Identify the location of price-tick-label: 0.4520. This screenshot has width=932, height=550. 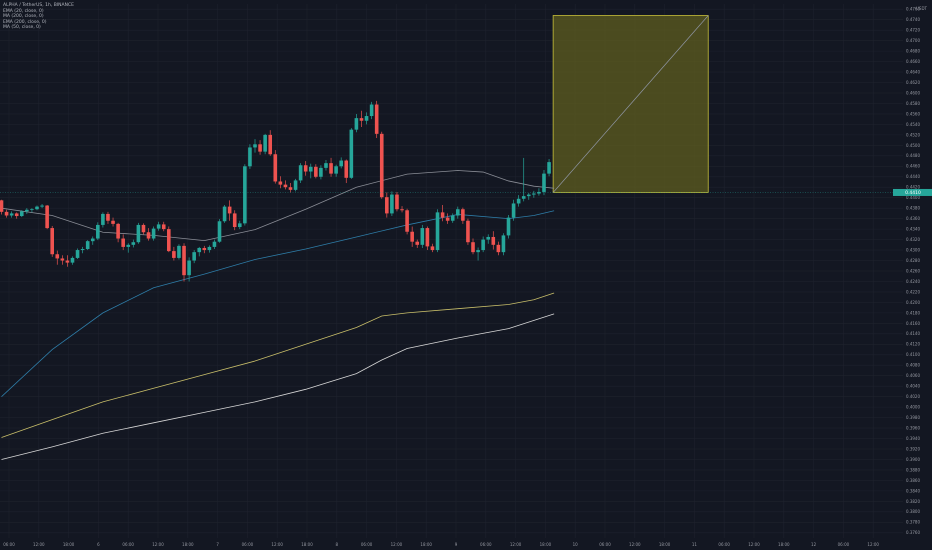
(913, 134).